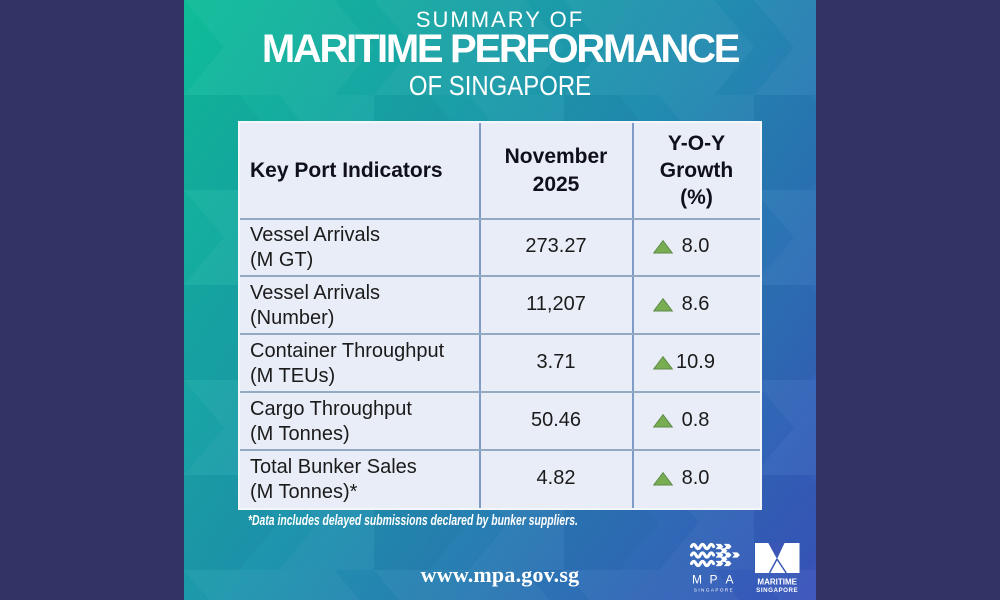 This screenshot has width=1000, height=600. I want to click on svg-text: P, so click(714, 580).